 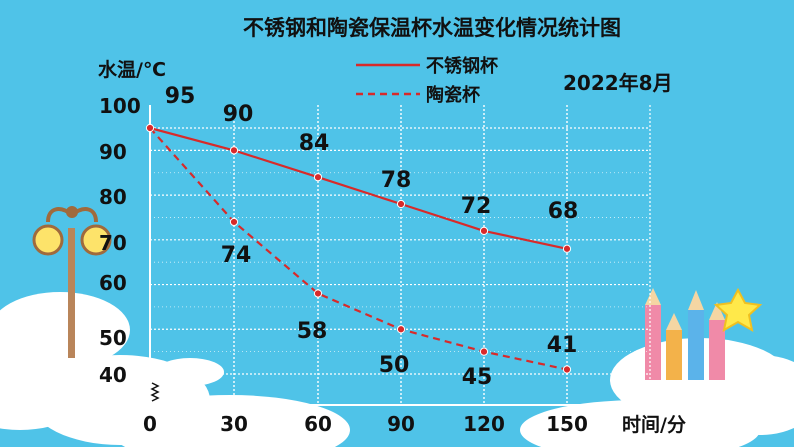 What do you see at coordinates (427, 80) in the screenshot?
I see `legend: 不锈钢杯 陶瓷杯` at bounding box center [427, 80].